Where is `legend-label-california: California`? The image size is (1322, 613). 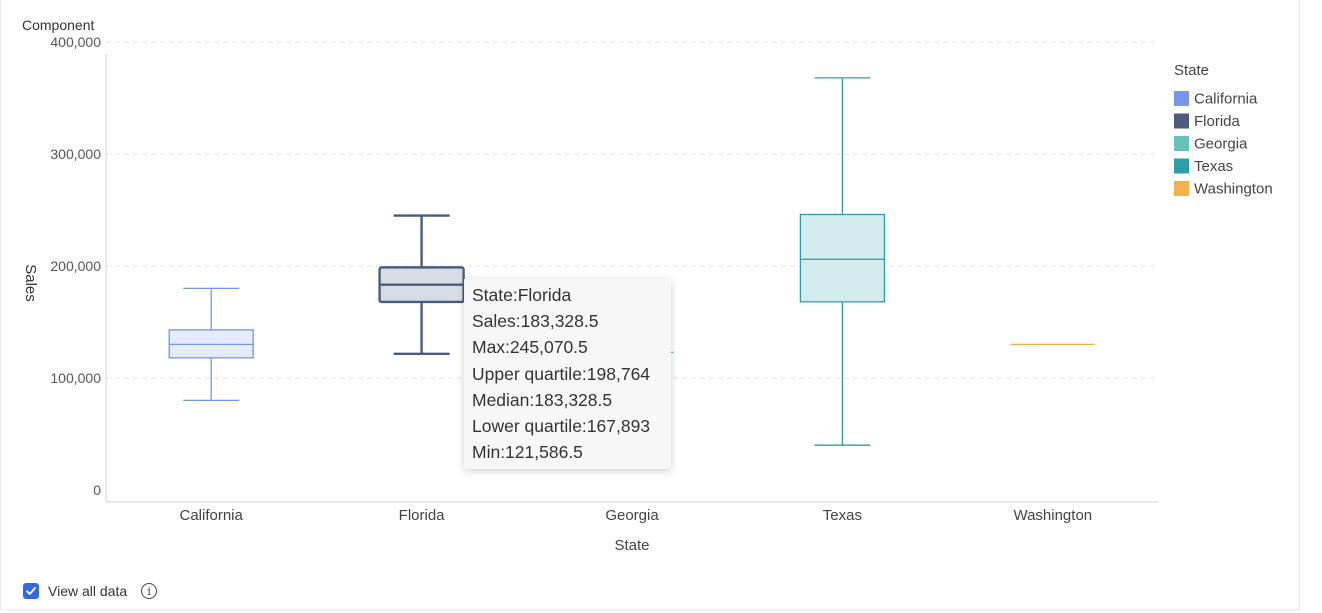 legend-label-california: California is located at coordinates (1226, 99).